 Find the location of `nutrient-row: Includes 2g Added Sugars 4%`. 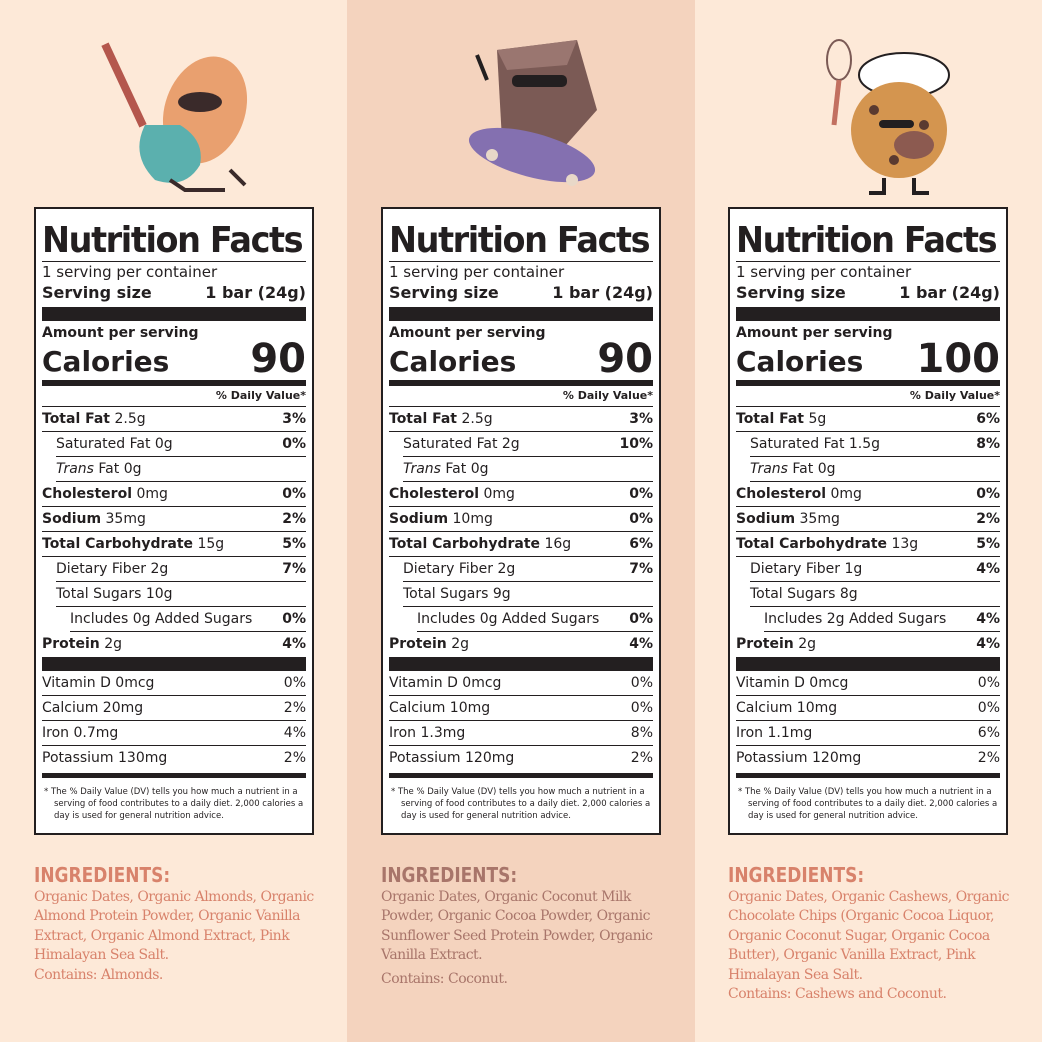

nutrient-row: Includes 2g Added Sugars 4% is located at coordinates (882, 619).